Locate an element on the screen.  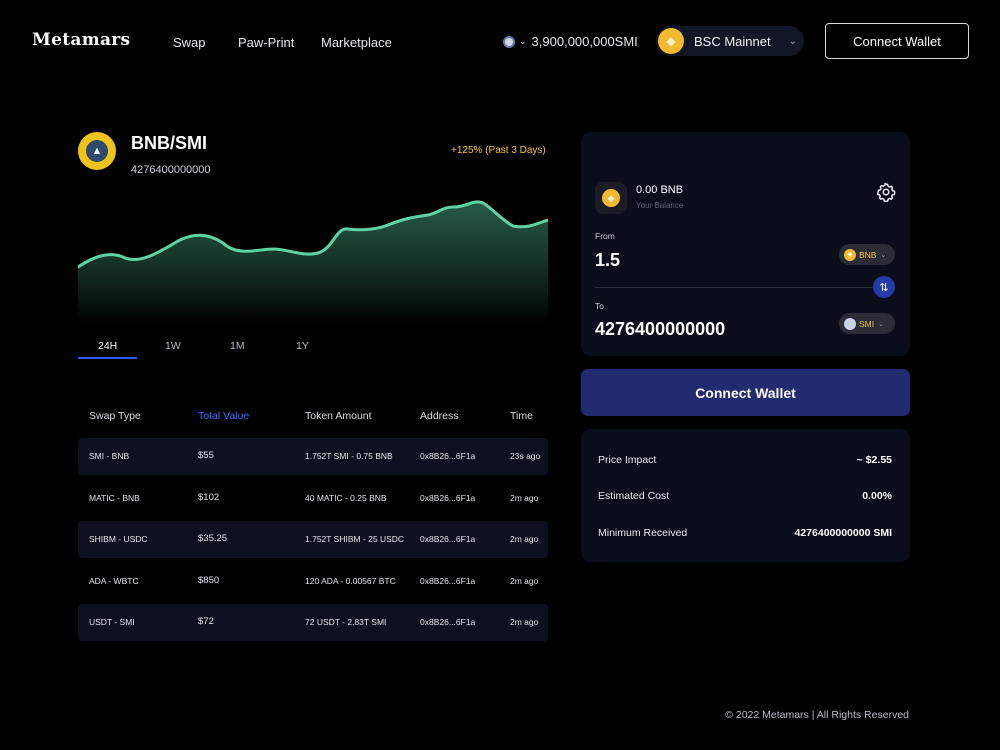
pair-avatar: ▲ is located at coordinates (97, 151).